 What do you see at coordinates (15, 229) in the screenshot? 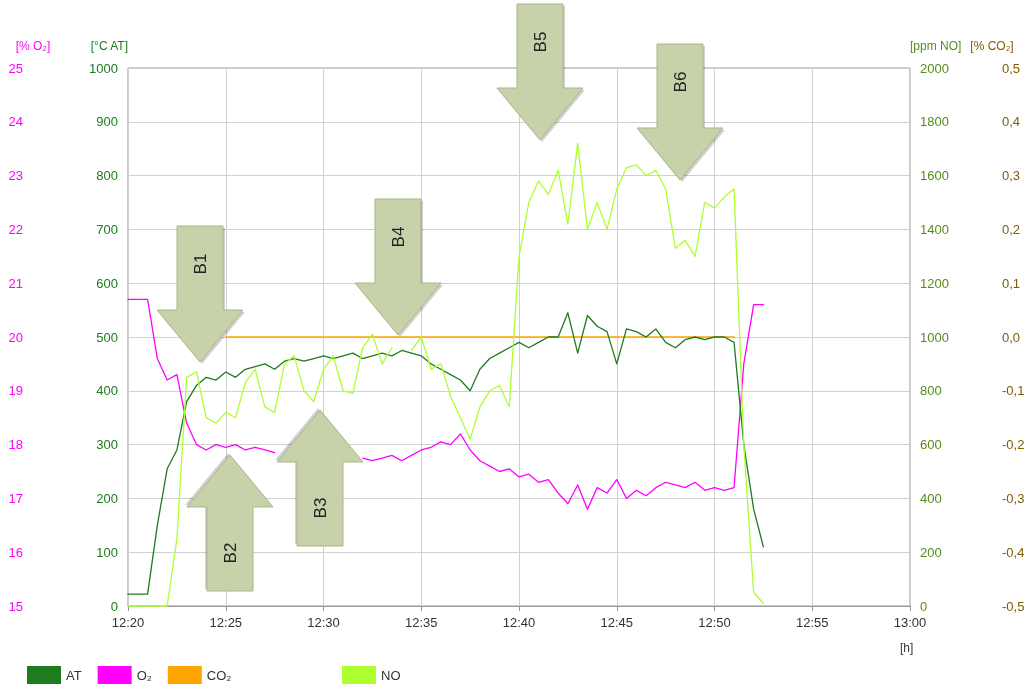
I see `y2-tick-label: 22` at bounding box center [15, 229].